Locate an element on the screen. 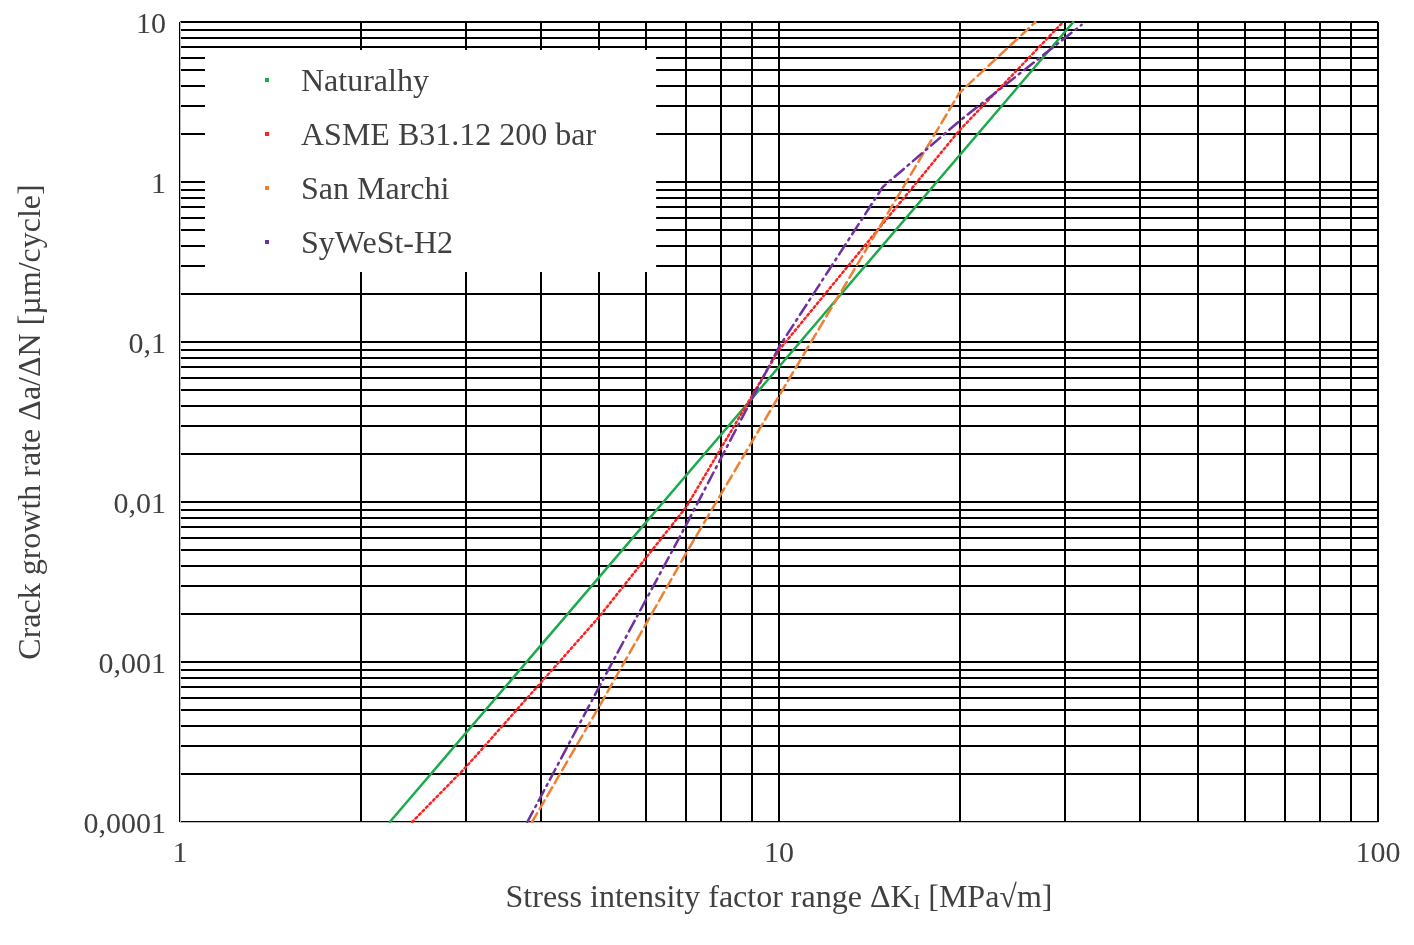  y-tick-label: 0,1 is located at coordinates (147, 342).